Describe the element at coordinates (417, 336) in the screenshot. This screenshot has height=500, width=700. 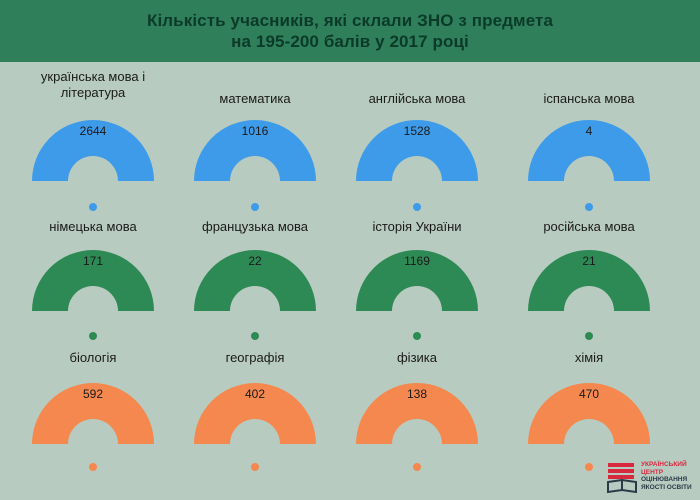
I see `marker-dot-історія-україни` at that location.